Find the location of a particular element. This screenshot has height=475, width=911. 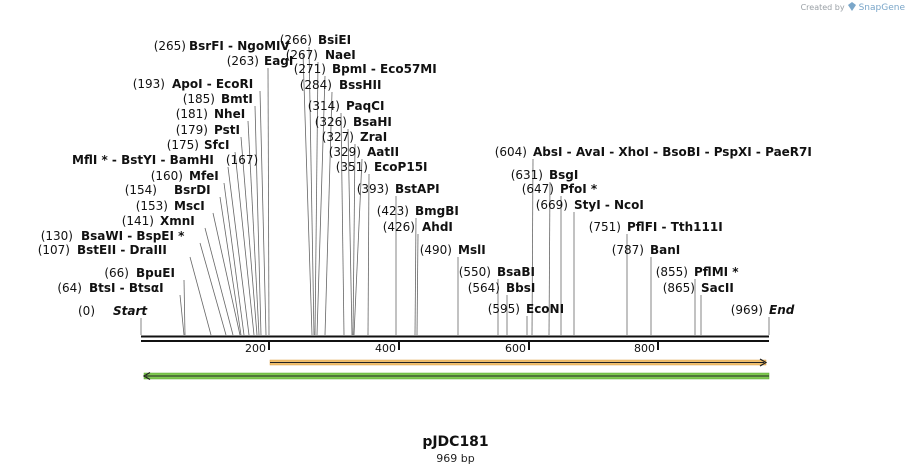

site-name-bsteii: BstEII - DraIII is located at coordinates (122, 250).